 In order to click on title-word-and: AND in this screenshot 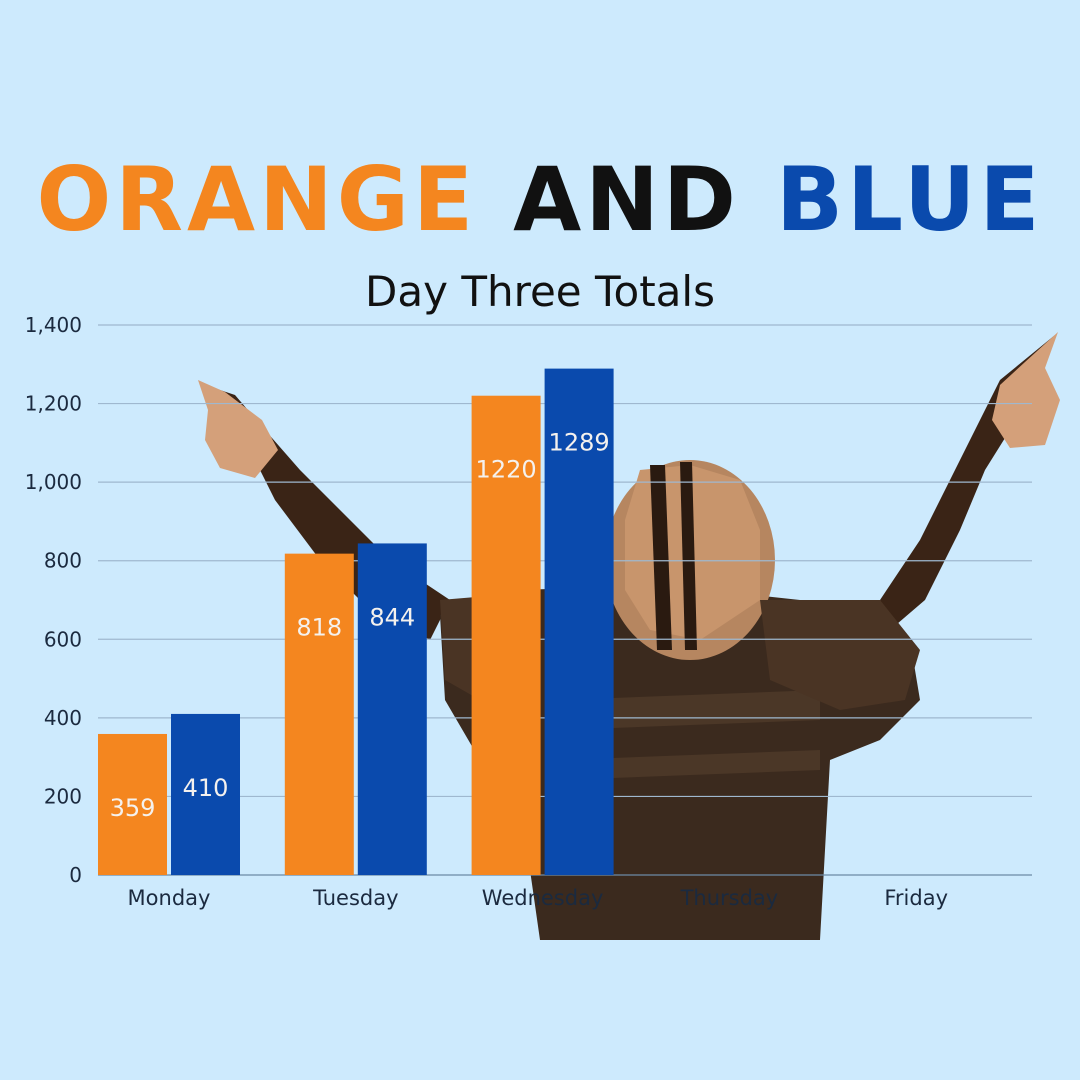, I will do `click(626, 199)`.